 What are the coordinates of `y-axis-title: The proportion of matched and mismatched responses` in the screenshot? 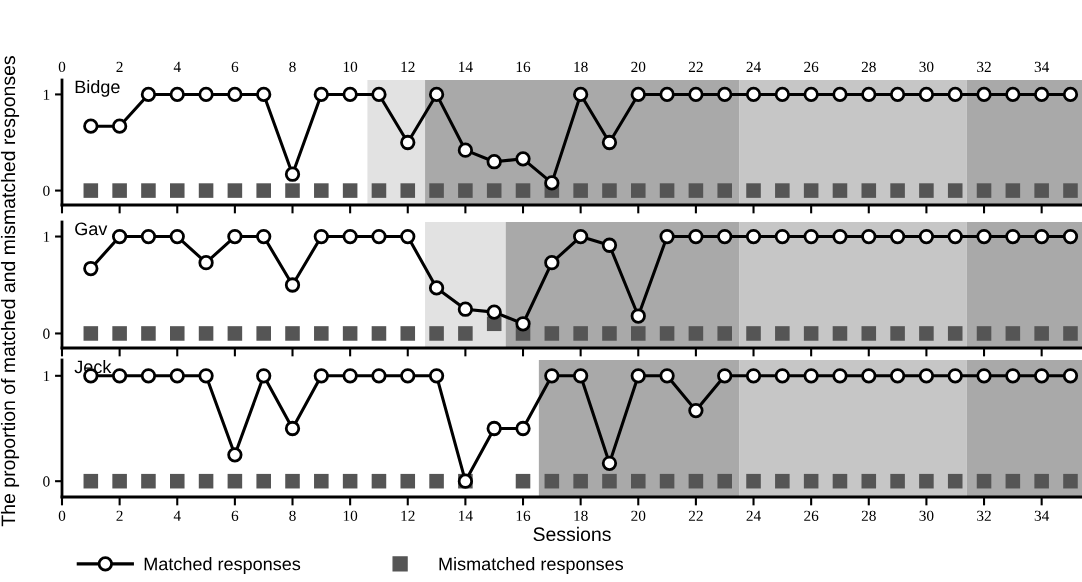 It's located at (10, 291).